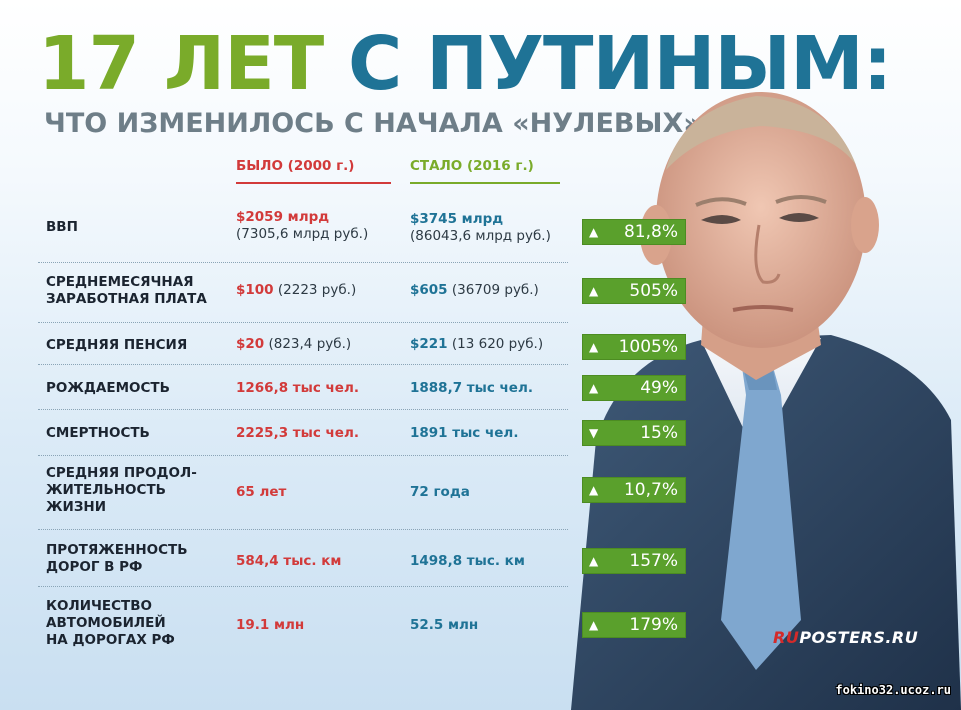 Image resolution: width=961 pixels, height=710 pixels. Describe the element at coordinates (317, 290) in the screenshot. I see `was-note: (2223 руб.)` at that location.